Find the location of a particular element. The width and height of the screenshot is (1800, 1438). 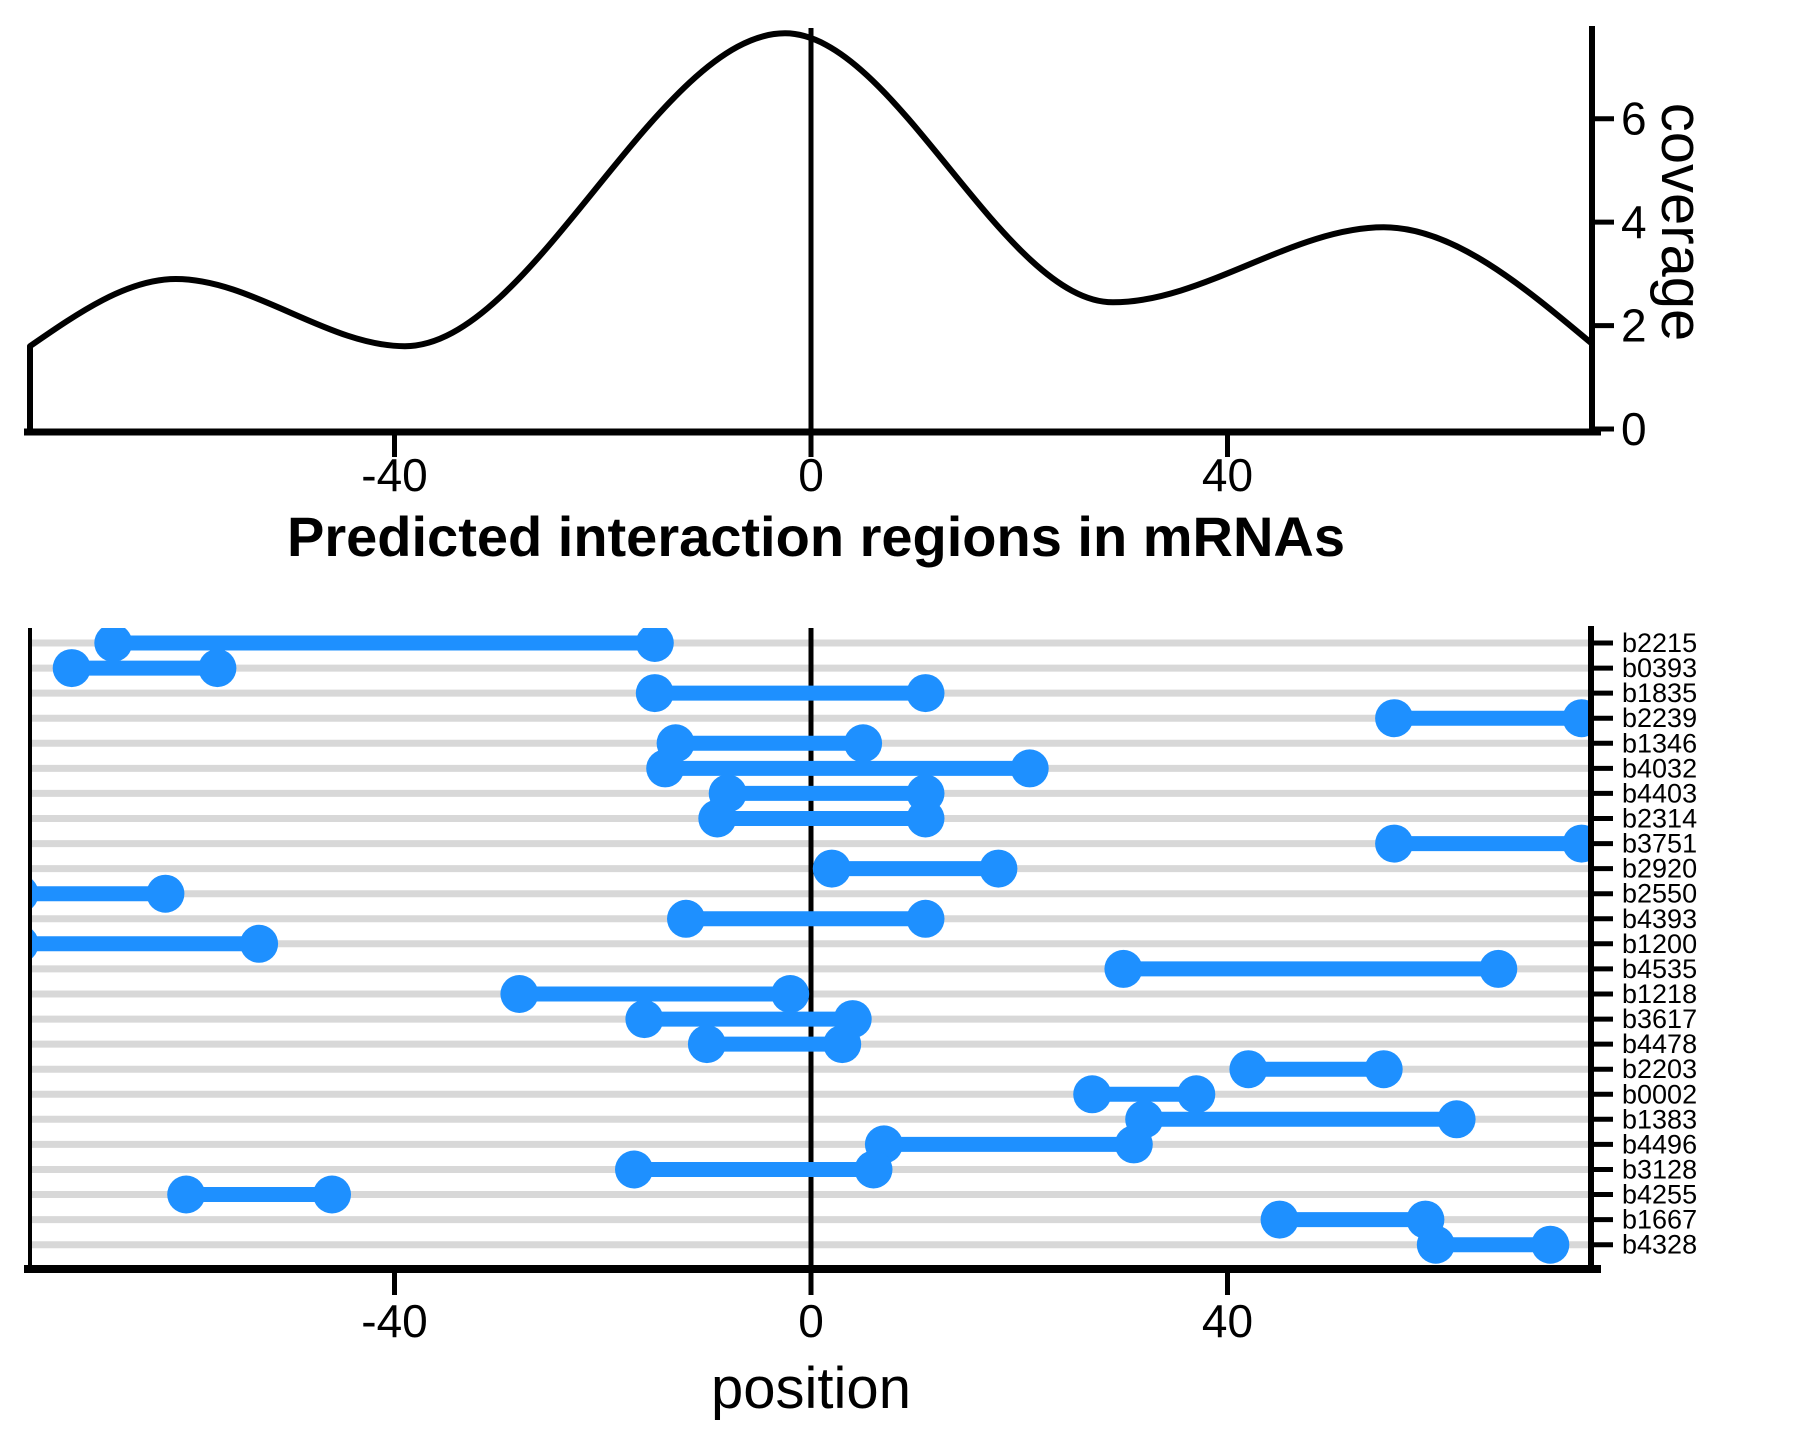

row-label: b3128 is located at coordinates (1659, 1170).